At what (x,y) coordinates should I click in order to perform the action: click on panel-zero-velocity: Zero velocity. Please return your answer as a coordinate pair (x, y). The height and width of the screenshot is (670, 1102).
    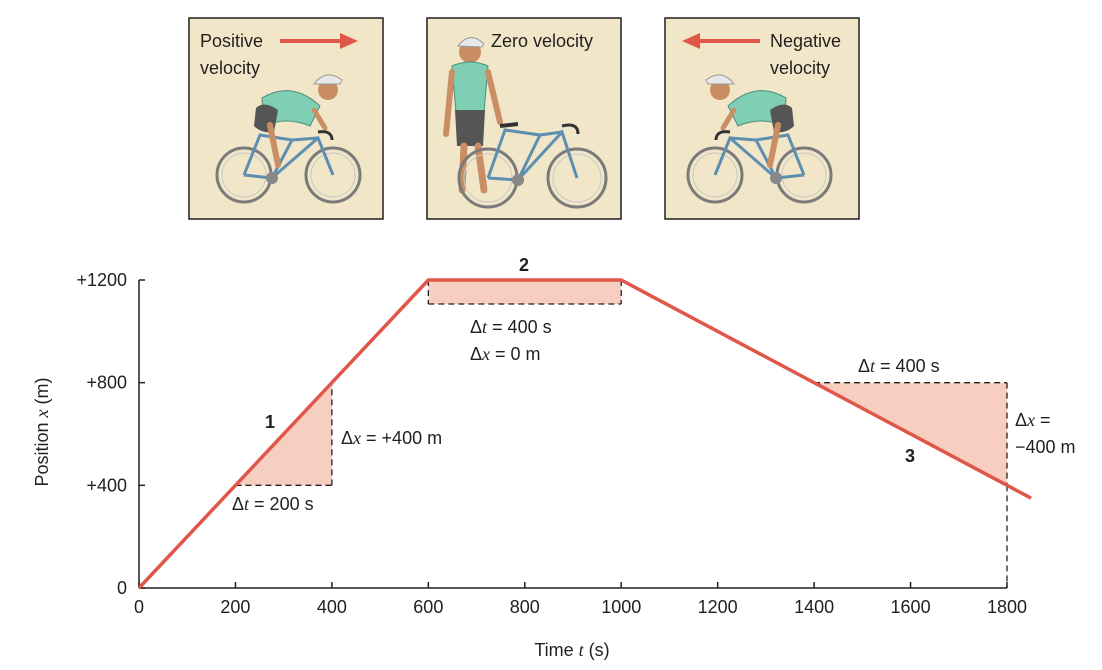
    Looking at the image, I should click on (524, 118).